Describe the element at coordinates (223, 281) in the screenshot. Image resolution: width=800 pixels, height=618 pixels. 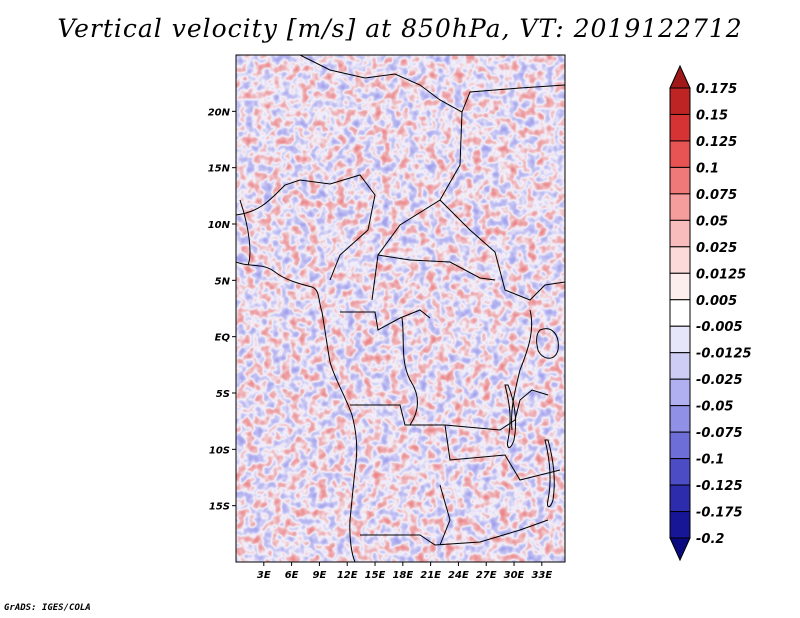
I see `lat-tick-label: 5N` at that location.